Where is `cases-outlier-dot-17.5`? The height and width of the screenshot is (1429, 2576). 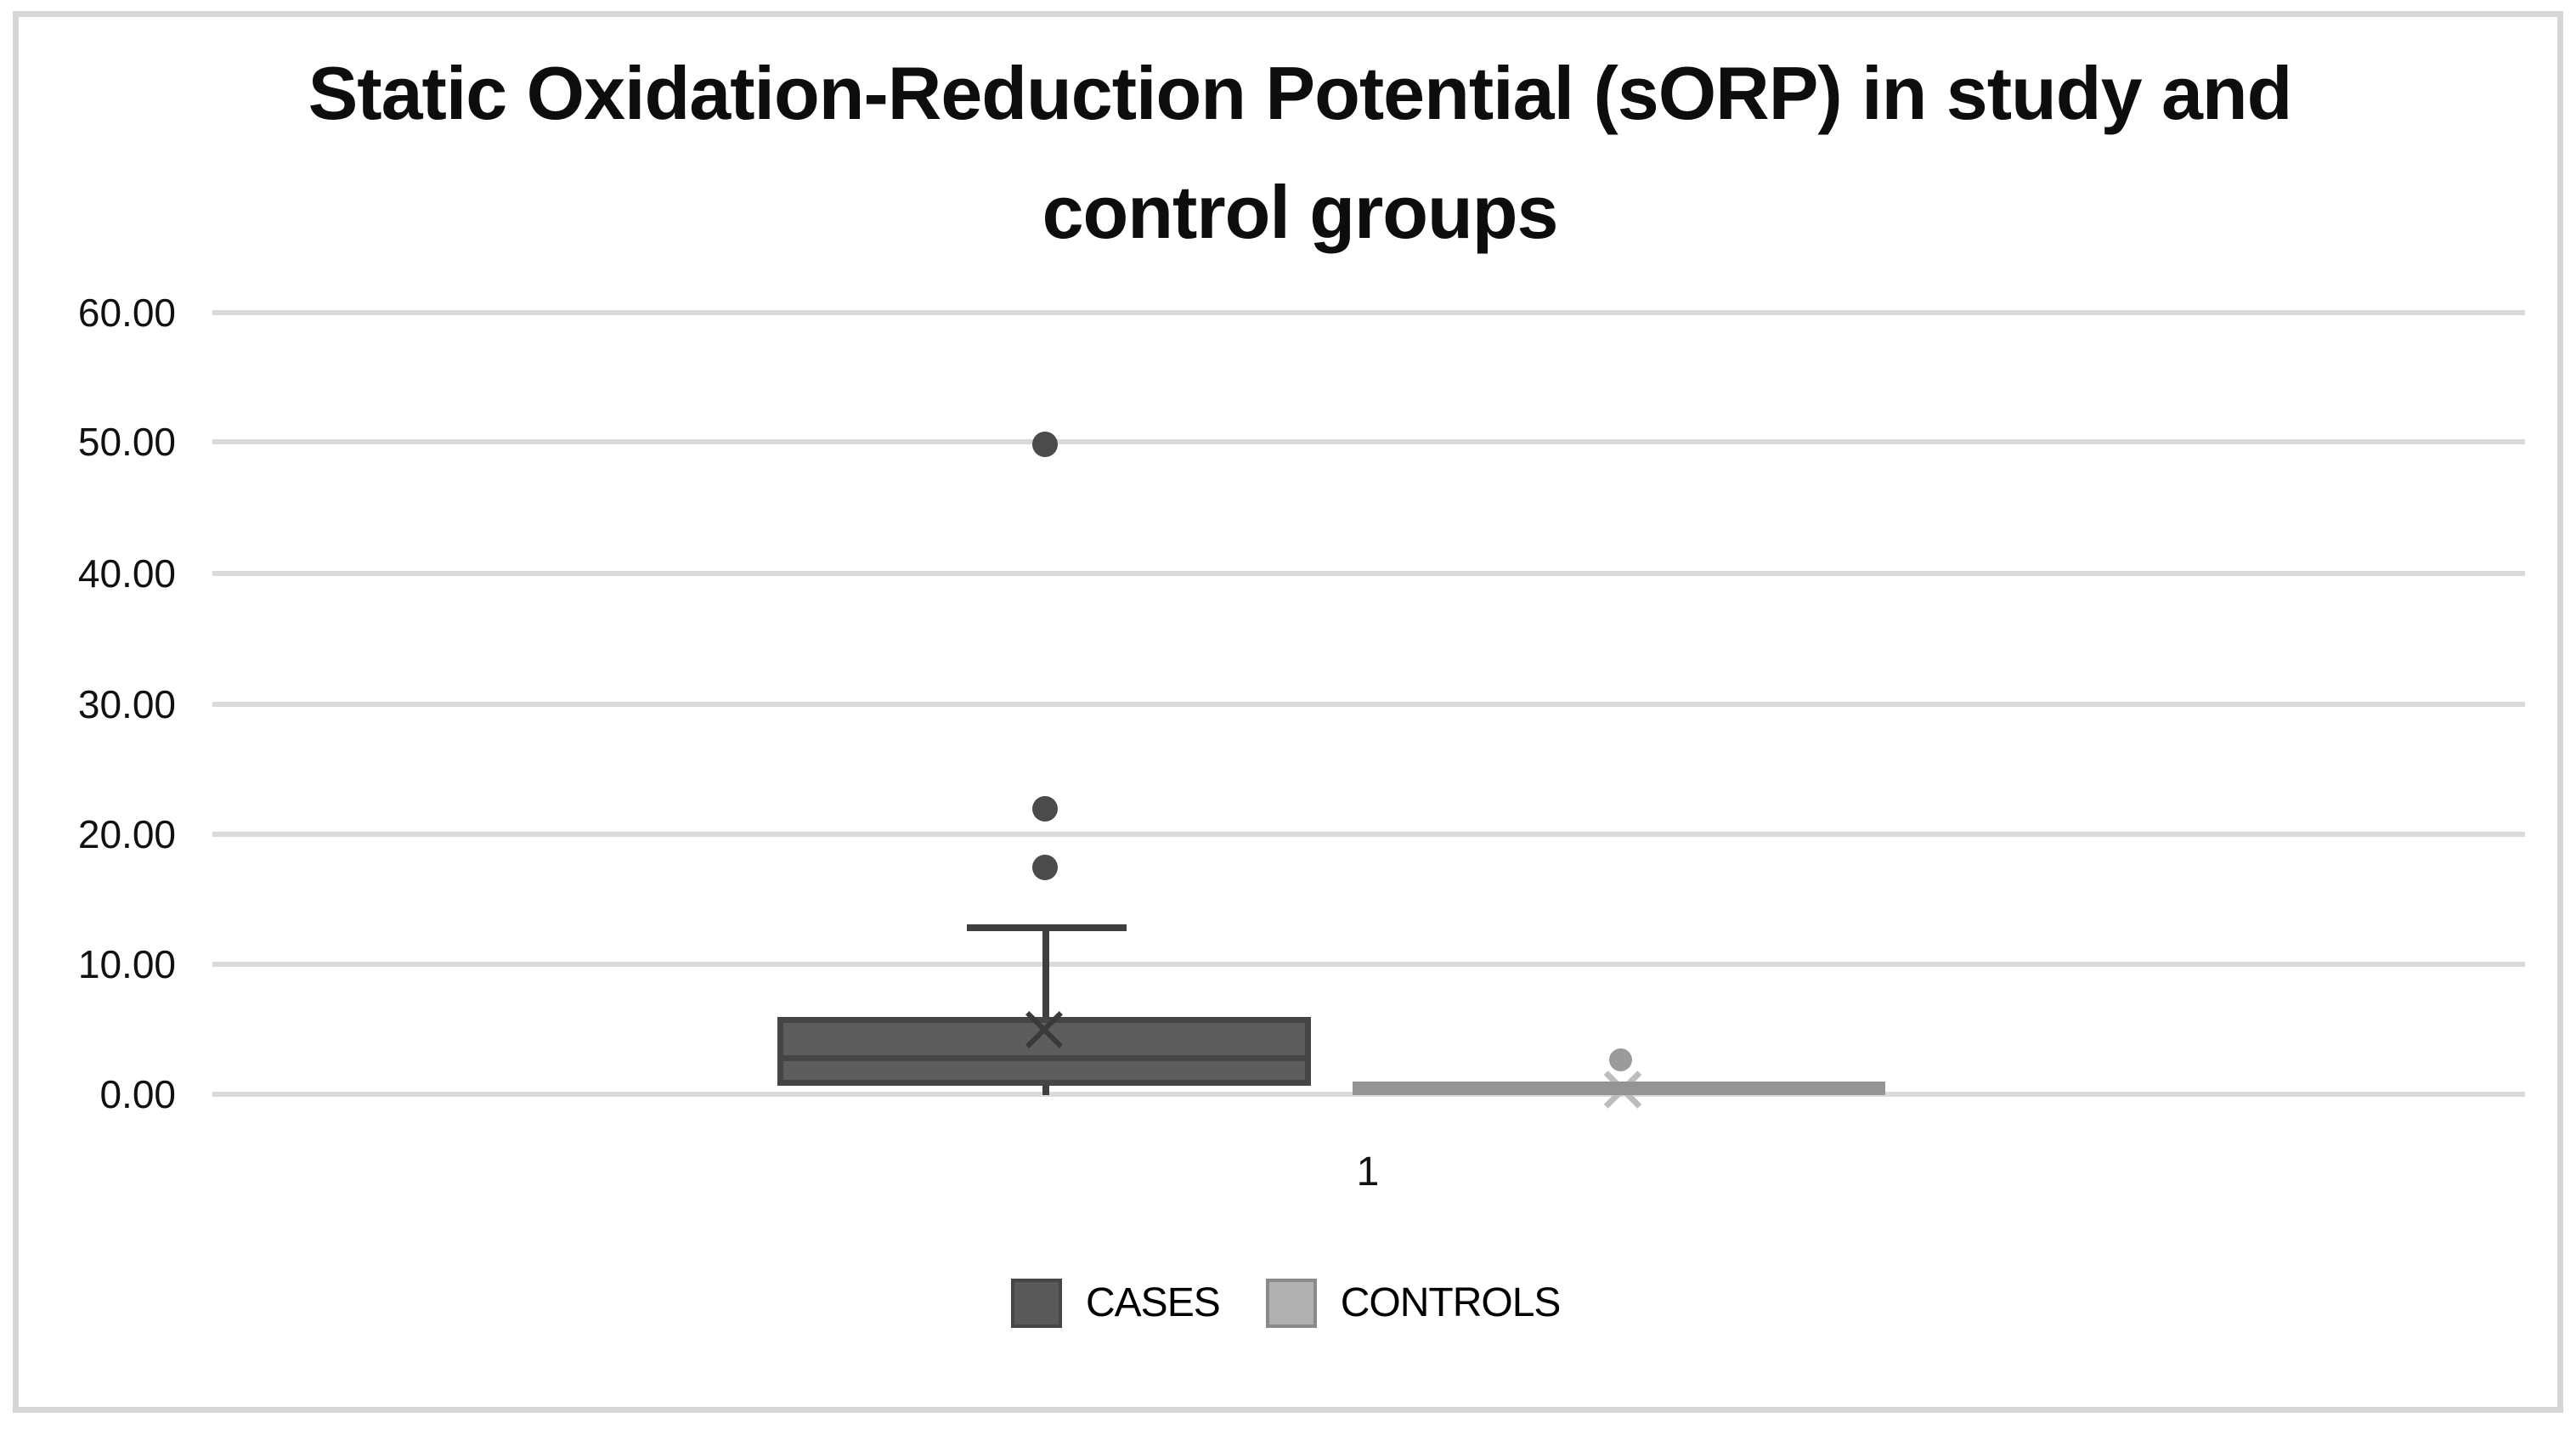
cases-outlier-dot-17.5 is located at coordinates (1045, 867).